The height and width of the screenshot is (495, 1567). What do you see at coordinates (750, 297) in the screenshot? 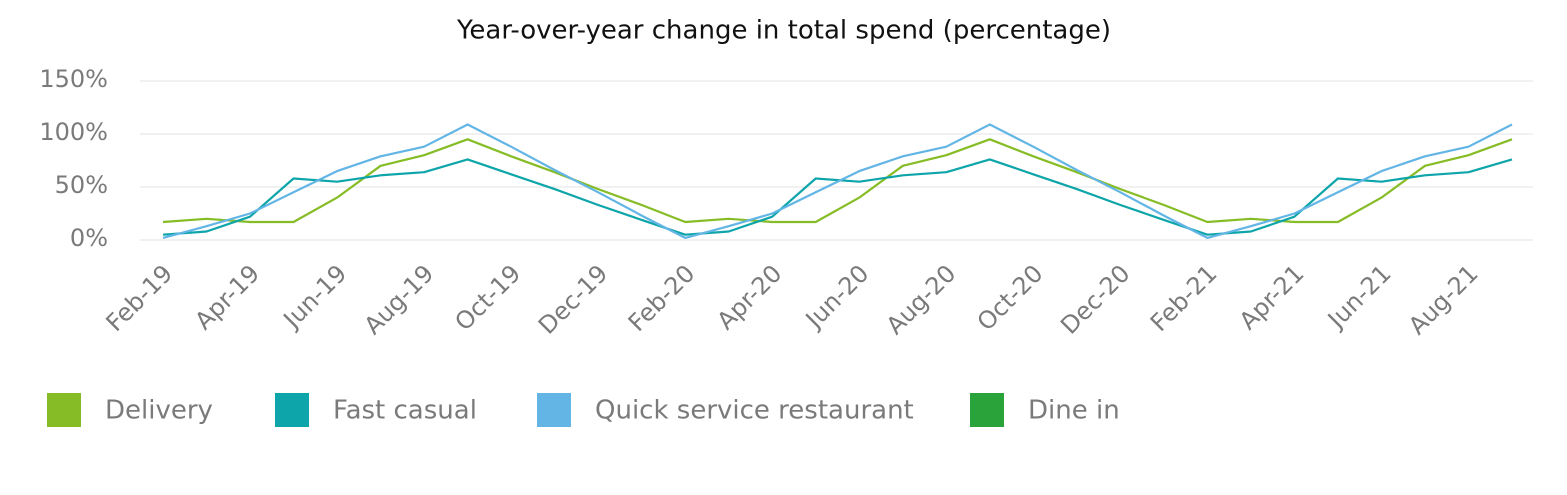
I see `x-tick-label: Apr-20` at bounding box center [750, 297].